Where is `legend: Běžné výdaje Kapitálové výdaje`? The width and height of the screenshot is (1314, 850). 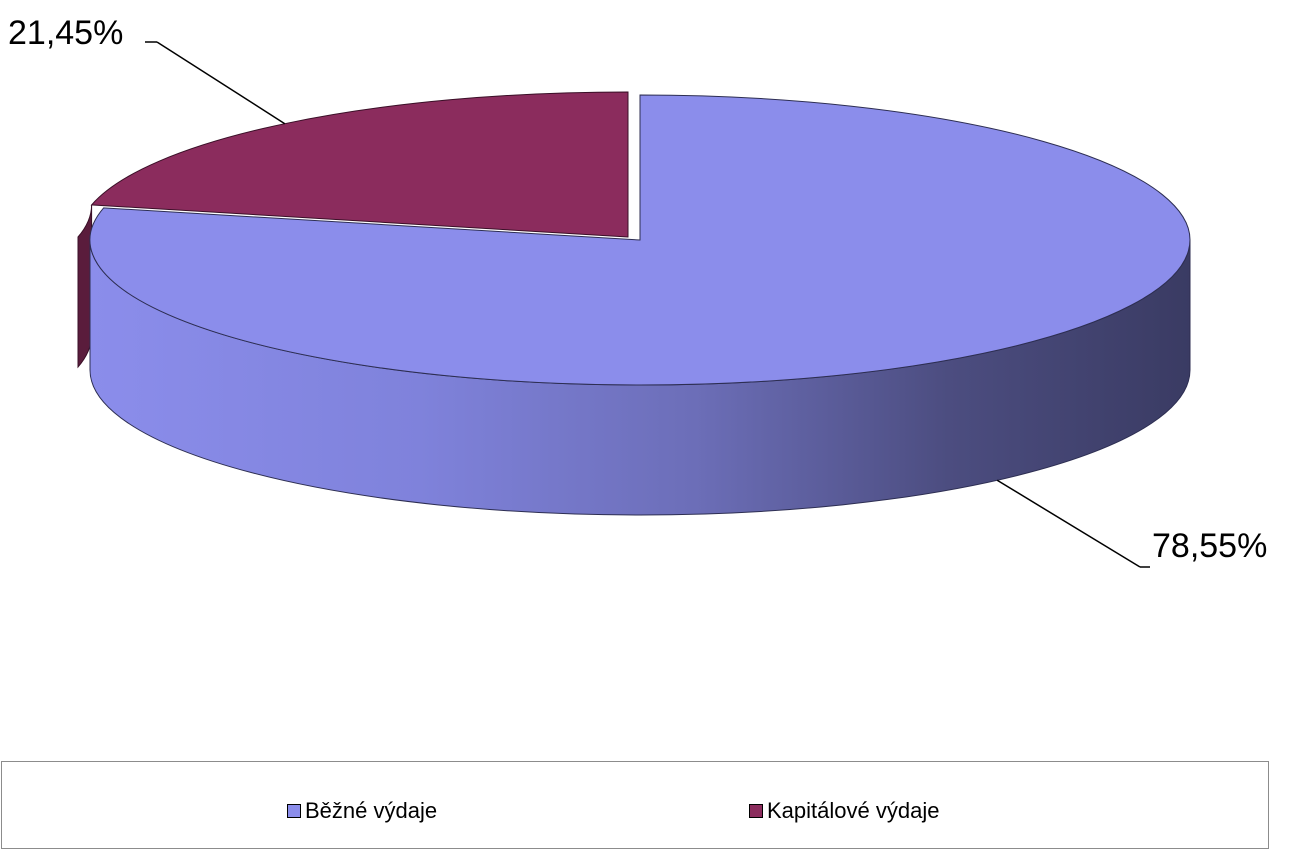
legend: Běžné výdaje Kapitálové výdaje is located at coordinates (635, 805).